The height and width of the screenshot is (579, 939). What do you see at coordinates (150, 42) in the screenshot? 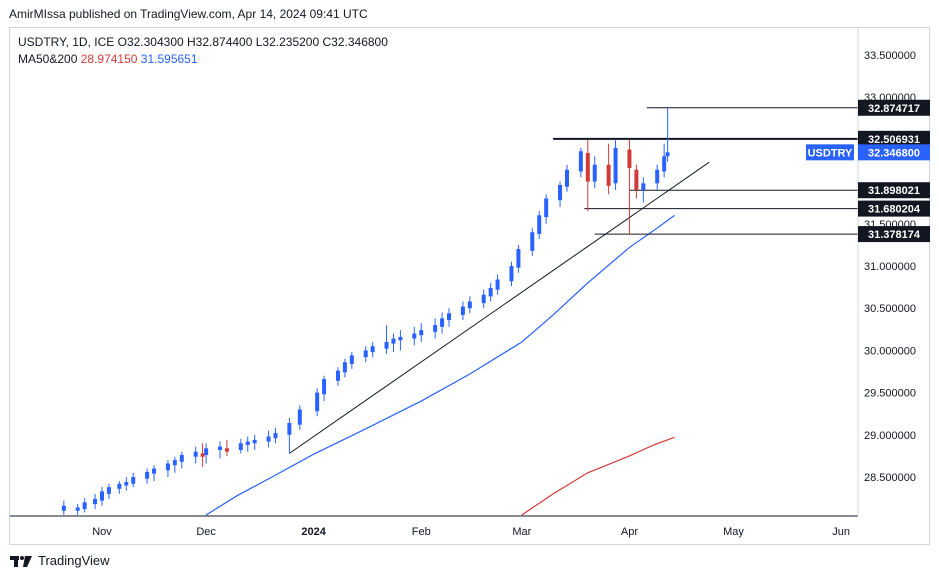
I see `open-value: O32.304300` at bounding box center [150, 42].